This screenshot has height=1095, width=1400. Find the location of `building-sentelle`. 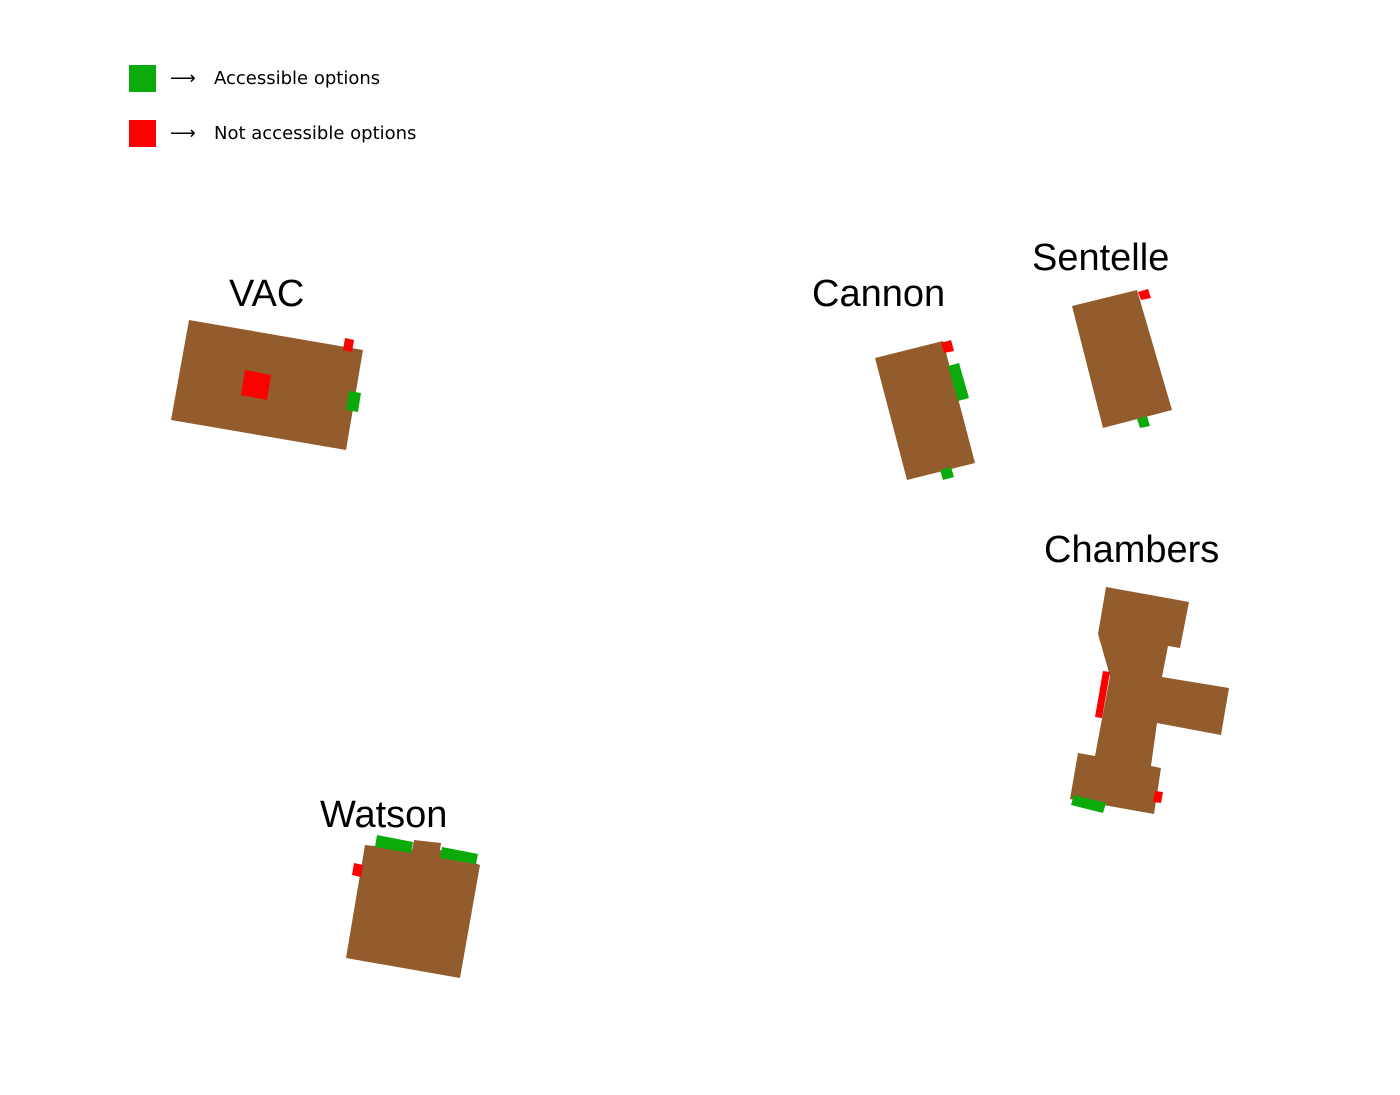

building-sentelle is located at coordinates (1122, 358).